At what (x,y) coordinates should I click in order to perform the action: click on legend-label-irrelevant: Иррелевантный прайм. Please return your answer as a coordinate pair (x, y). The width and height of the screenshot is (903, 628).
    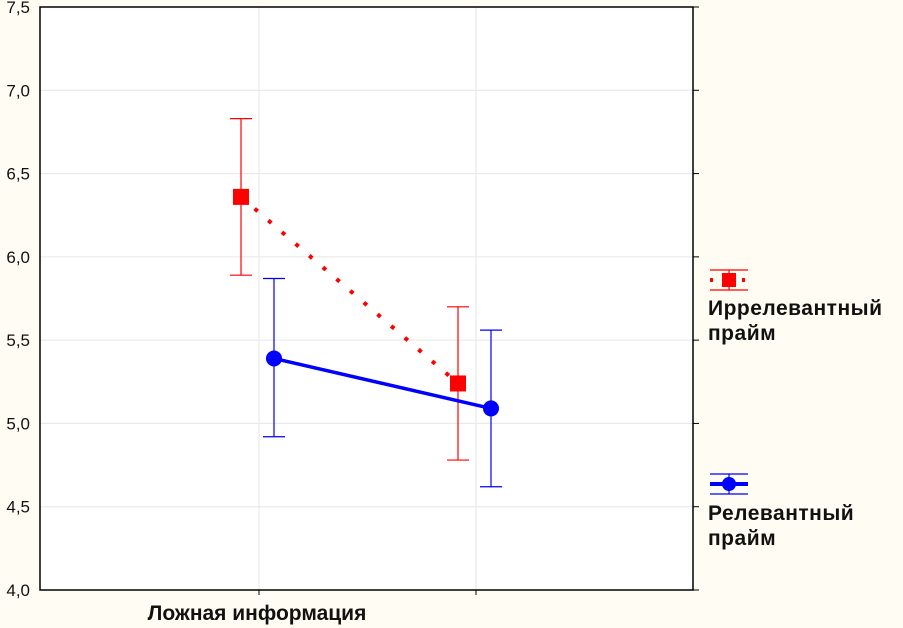
    Looking at the image, I should click on (795, 321).